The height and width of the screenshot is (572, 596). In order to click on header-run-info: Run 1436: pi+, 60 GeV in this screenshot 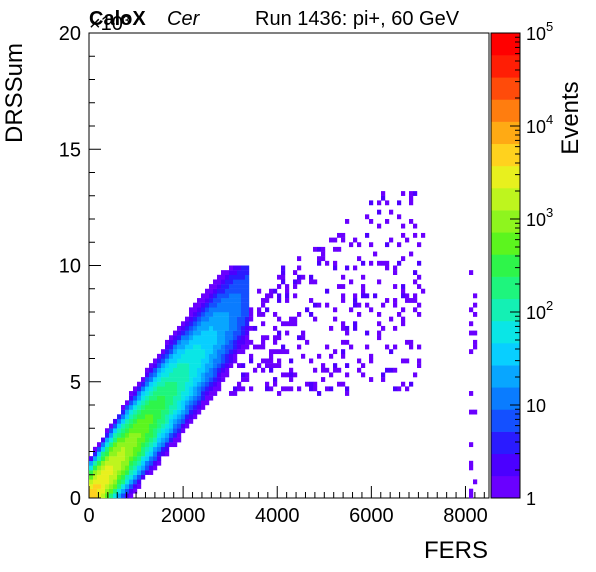, I will do `click(357, 19)`.